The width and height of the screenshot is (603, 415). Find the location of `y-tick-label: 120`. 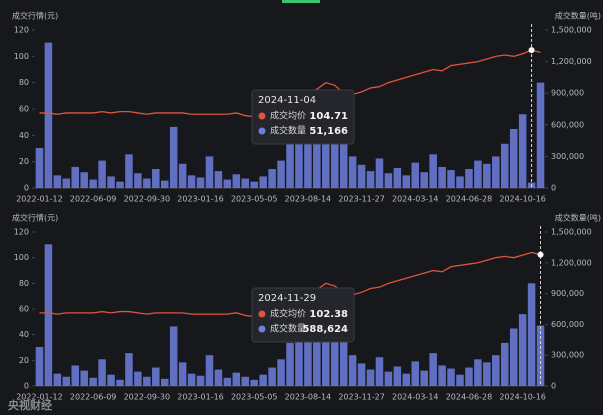

y-tick-label: 120 is located at coordinates (21, 232).